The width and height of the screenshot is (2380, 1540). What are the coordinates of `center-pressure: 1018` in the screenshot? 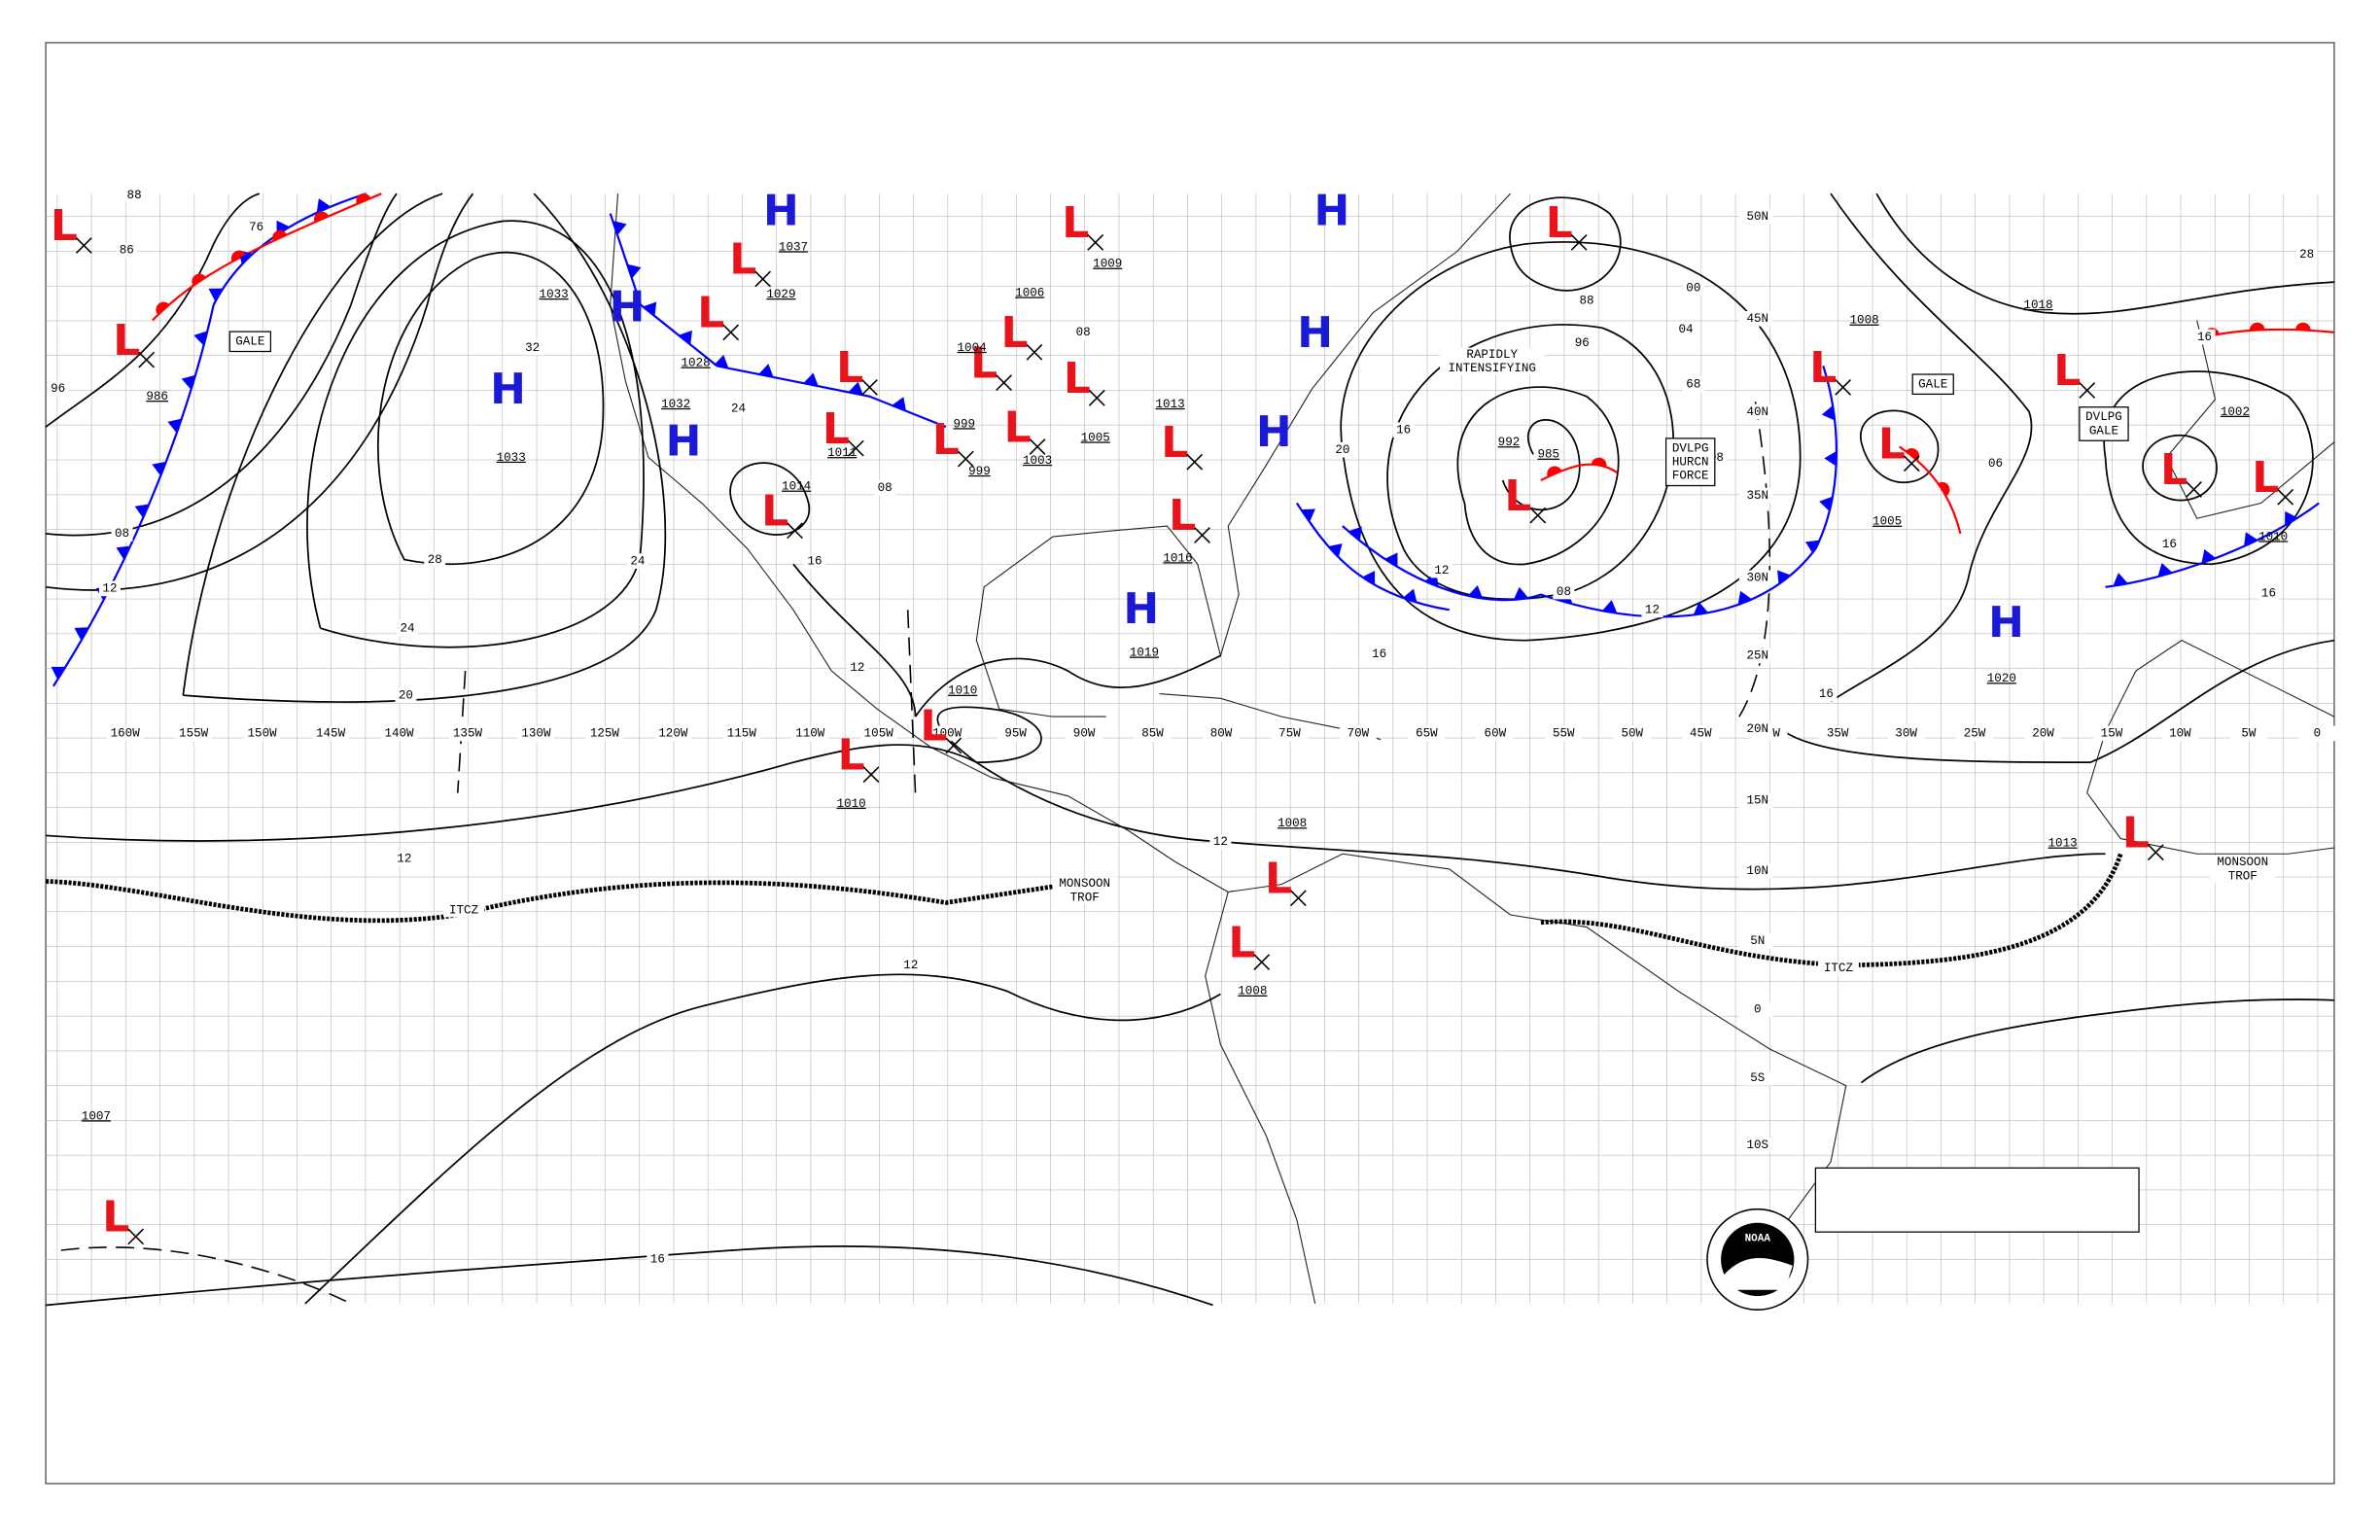 It's located at (2037, 305).